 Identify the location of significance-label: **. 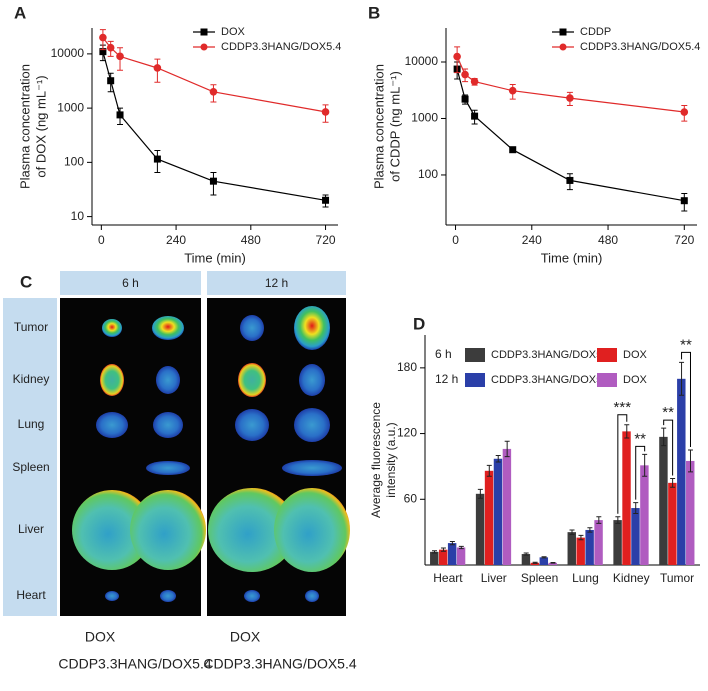
(686, 344).